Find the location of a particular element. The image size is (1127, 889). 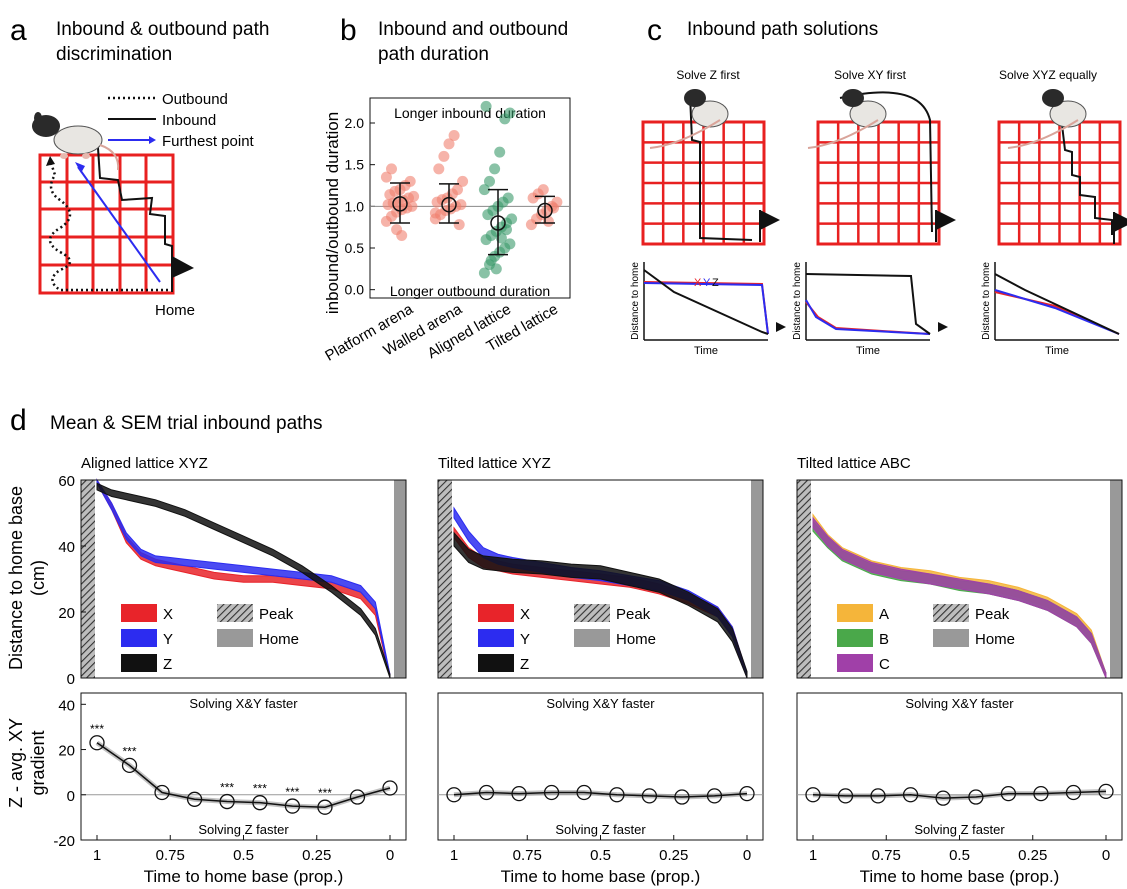

panel-b-title-line1: Inbound and outbound is located at coordinates (473, 29).